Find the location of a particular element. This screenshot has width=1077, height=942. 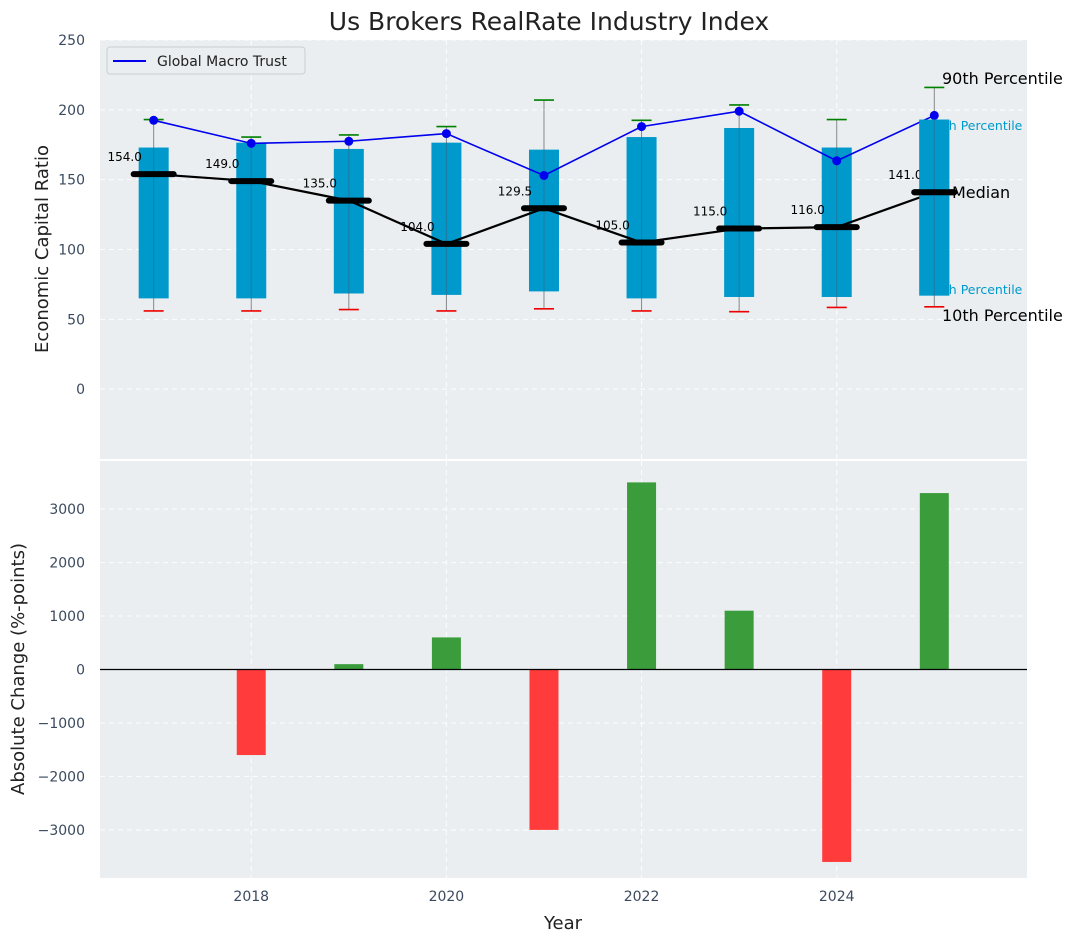

box-2022 is located at coordinates (641, 215).